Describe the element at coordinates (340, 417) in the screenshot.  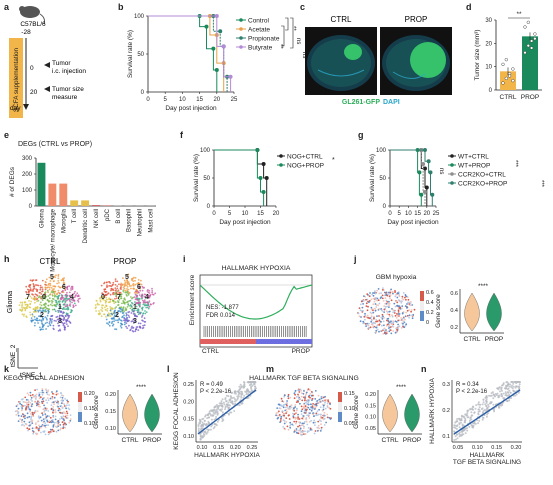
I see `colorbar-low` at that location.